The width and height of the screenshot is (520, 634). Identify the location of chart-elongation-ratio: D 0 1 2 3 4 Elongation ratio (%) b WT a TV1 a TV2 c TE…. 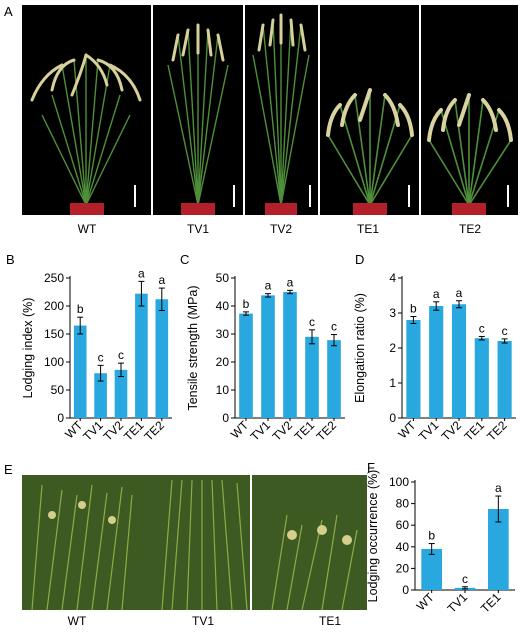
(434, 348).